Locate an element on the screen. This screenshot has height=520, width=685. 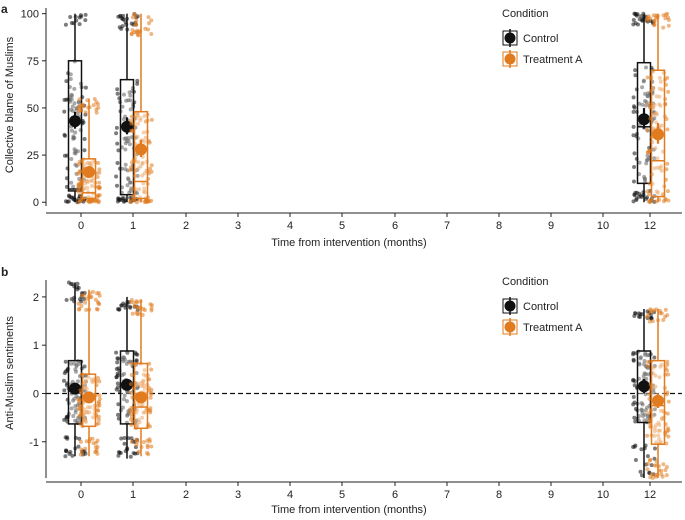
x-tick-label: 2 is located at coordinates (186, 495).